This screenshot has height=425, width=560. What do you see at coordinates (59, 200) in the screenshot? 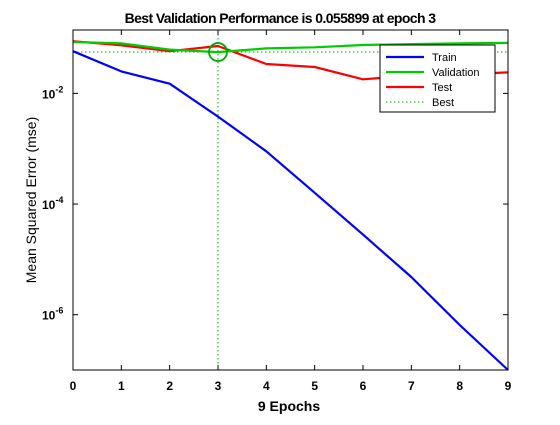
I see `y-tick-exponent: -4` at bounding box center [59, 200].